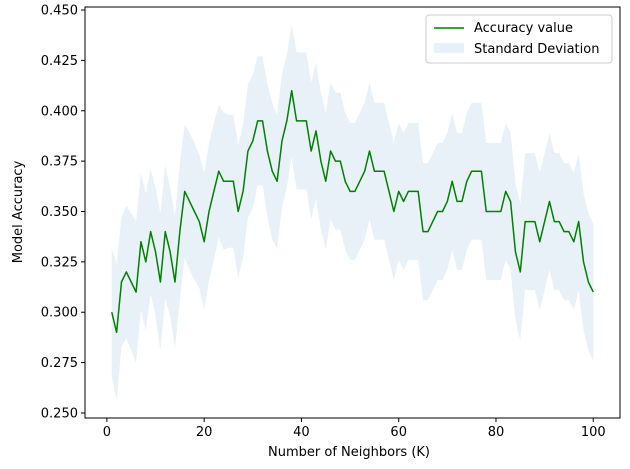 Image resolution: width=630 pixels, height=469 pixels. Describe the element at coordinates (59, 61) in the screenshot. I see `y-tick-label: 0.425` at that location.